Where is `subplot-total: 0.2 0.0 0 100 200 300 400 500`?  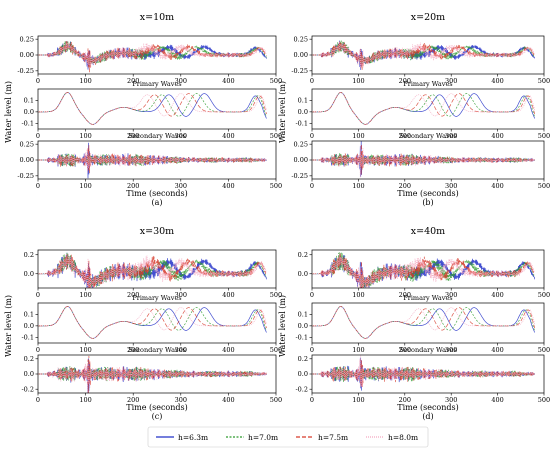
subplot-total: 0.2 0.0 0 100 200 300 400 500 is located at coordinates (424, 274).